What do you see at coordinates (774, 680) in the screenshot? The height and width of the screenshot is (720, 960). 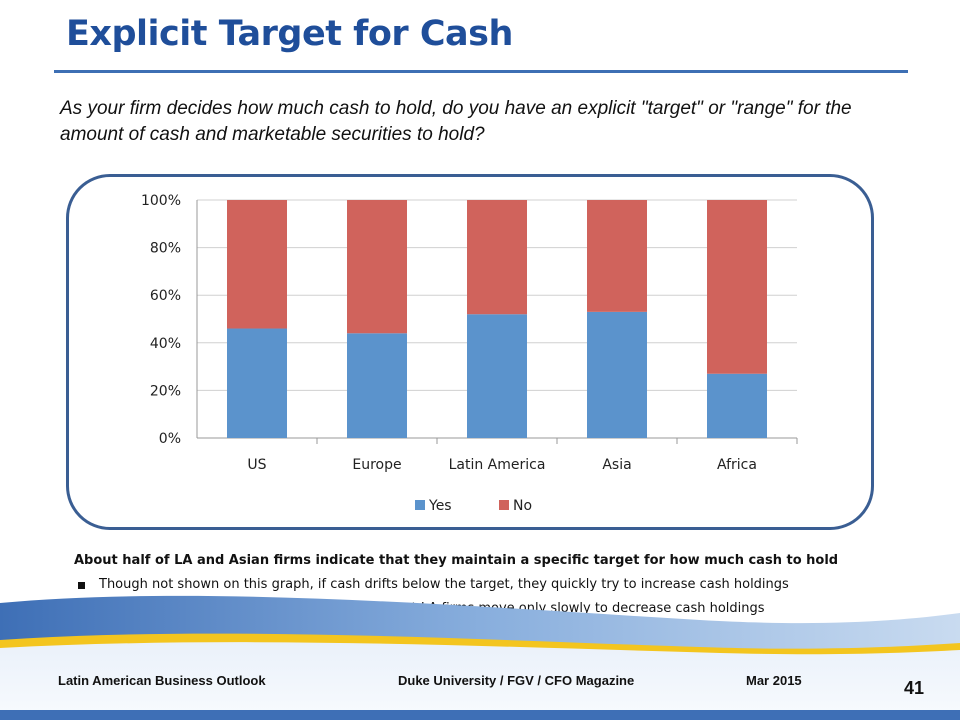 I see `footer-date: Mar 2015` at bounding box center [774, 680].